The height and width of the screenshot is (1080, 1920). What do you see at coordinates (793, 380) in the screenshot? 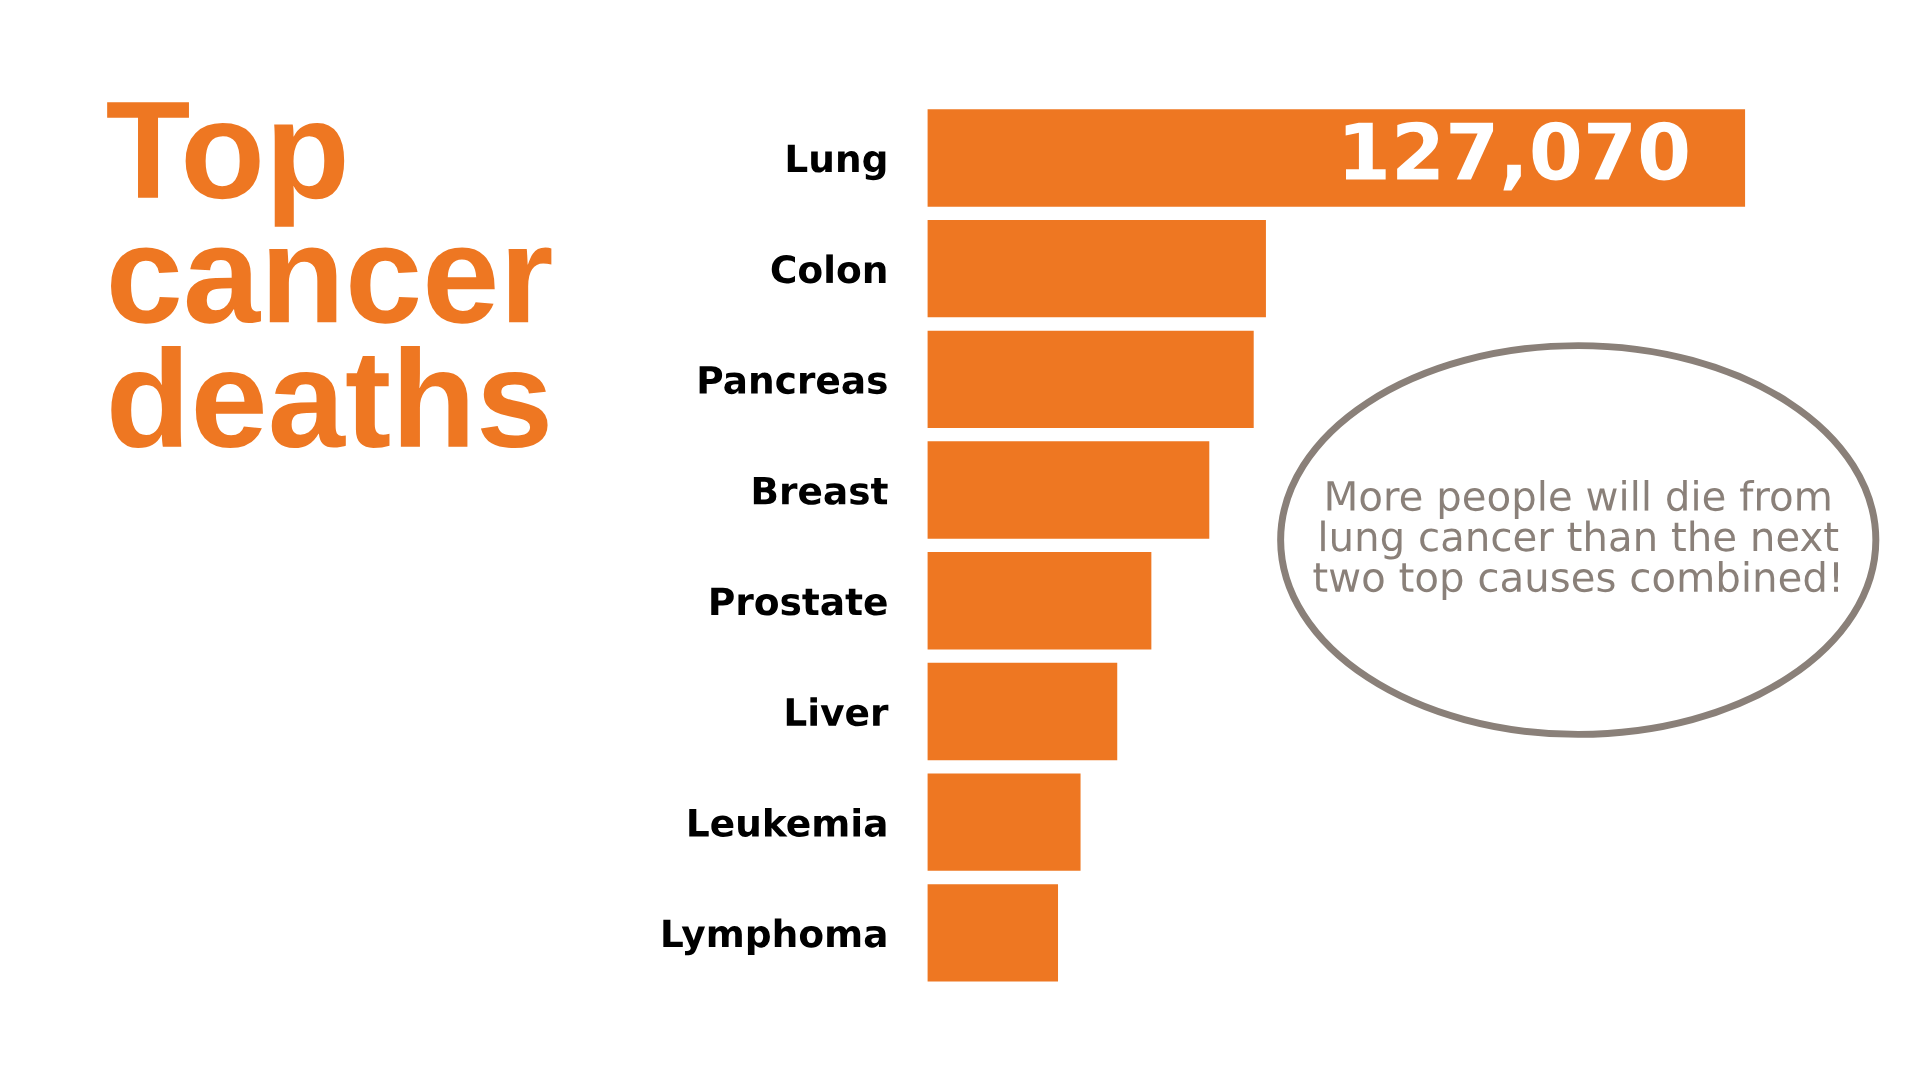
I see `y-tick-label: Pancreas` at bounding box center [793, 380].